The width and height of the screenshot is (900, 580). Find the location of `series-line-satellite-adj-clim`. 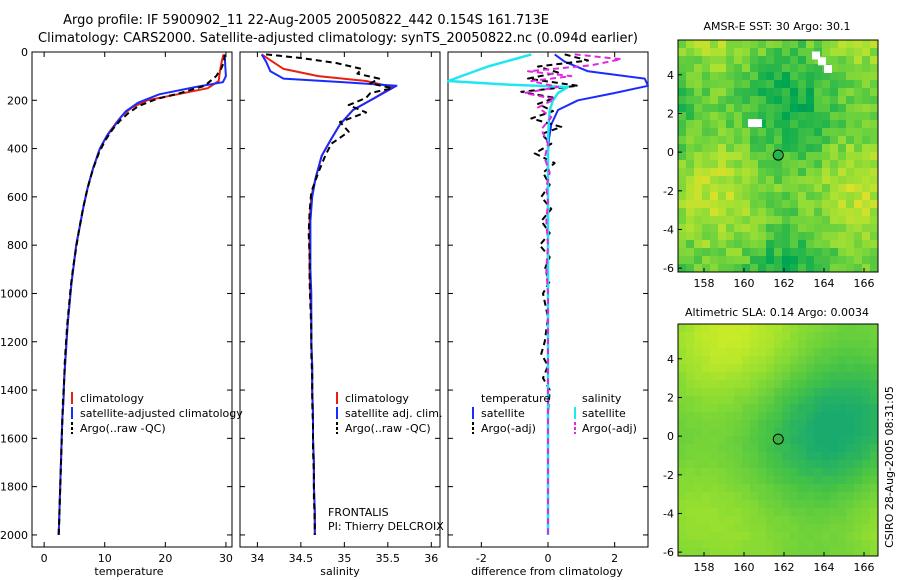

series-line-satellite-adj-clim is located at coordinates (329, 294).